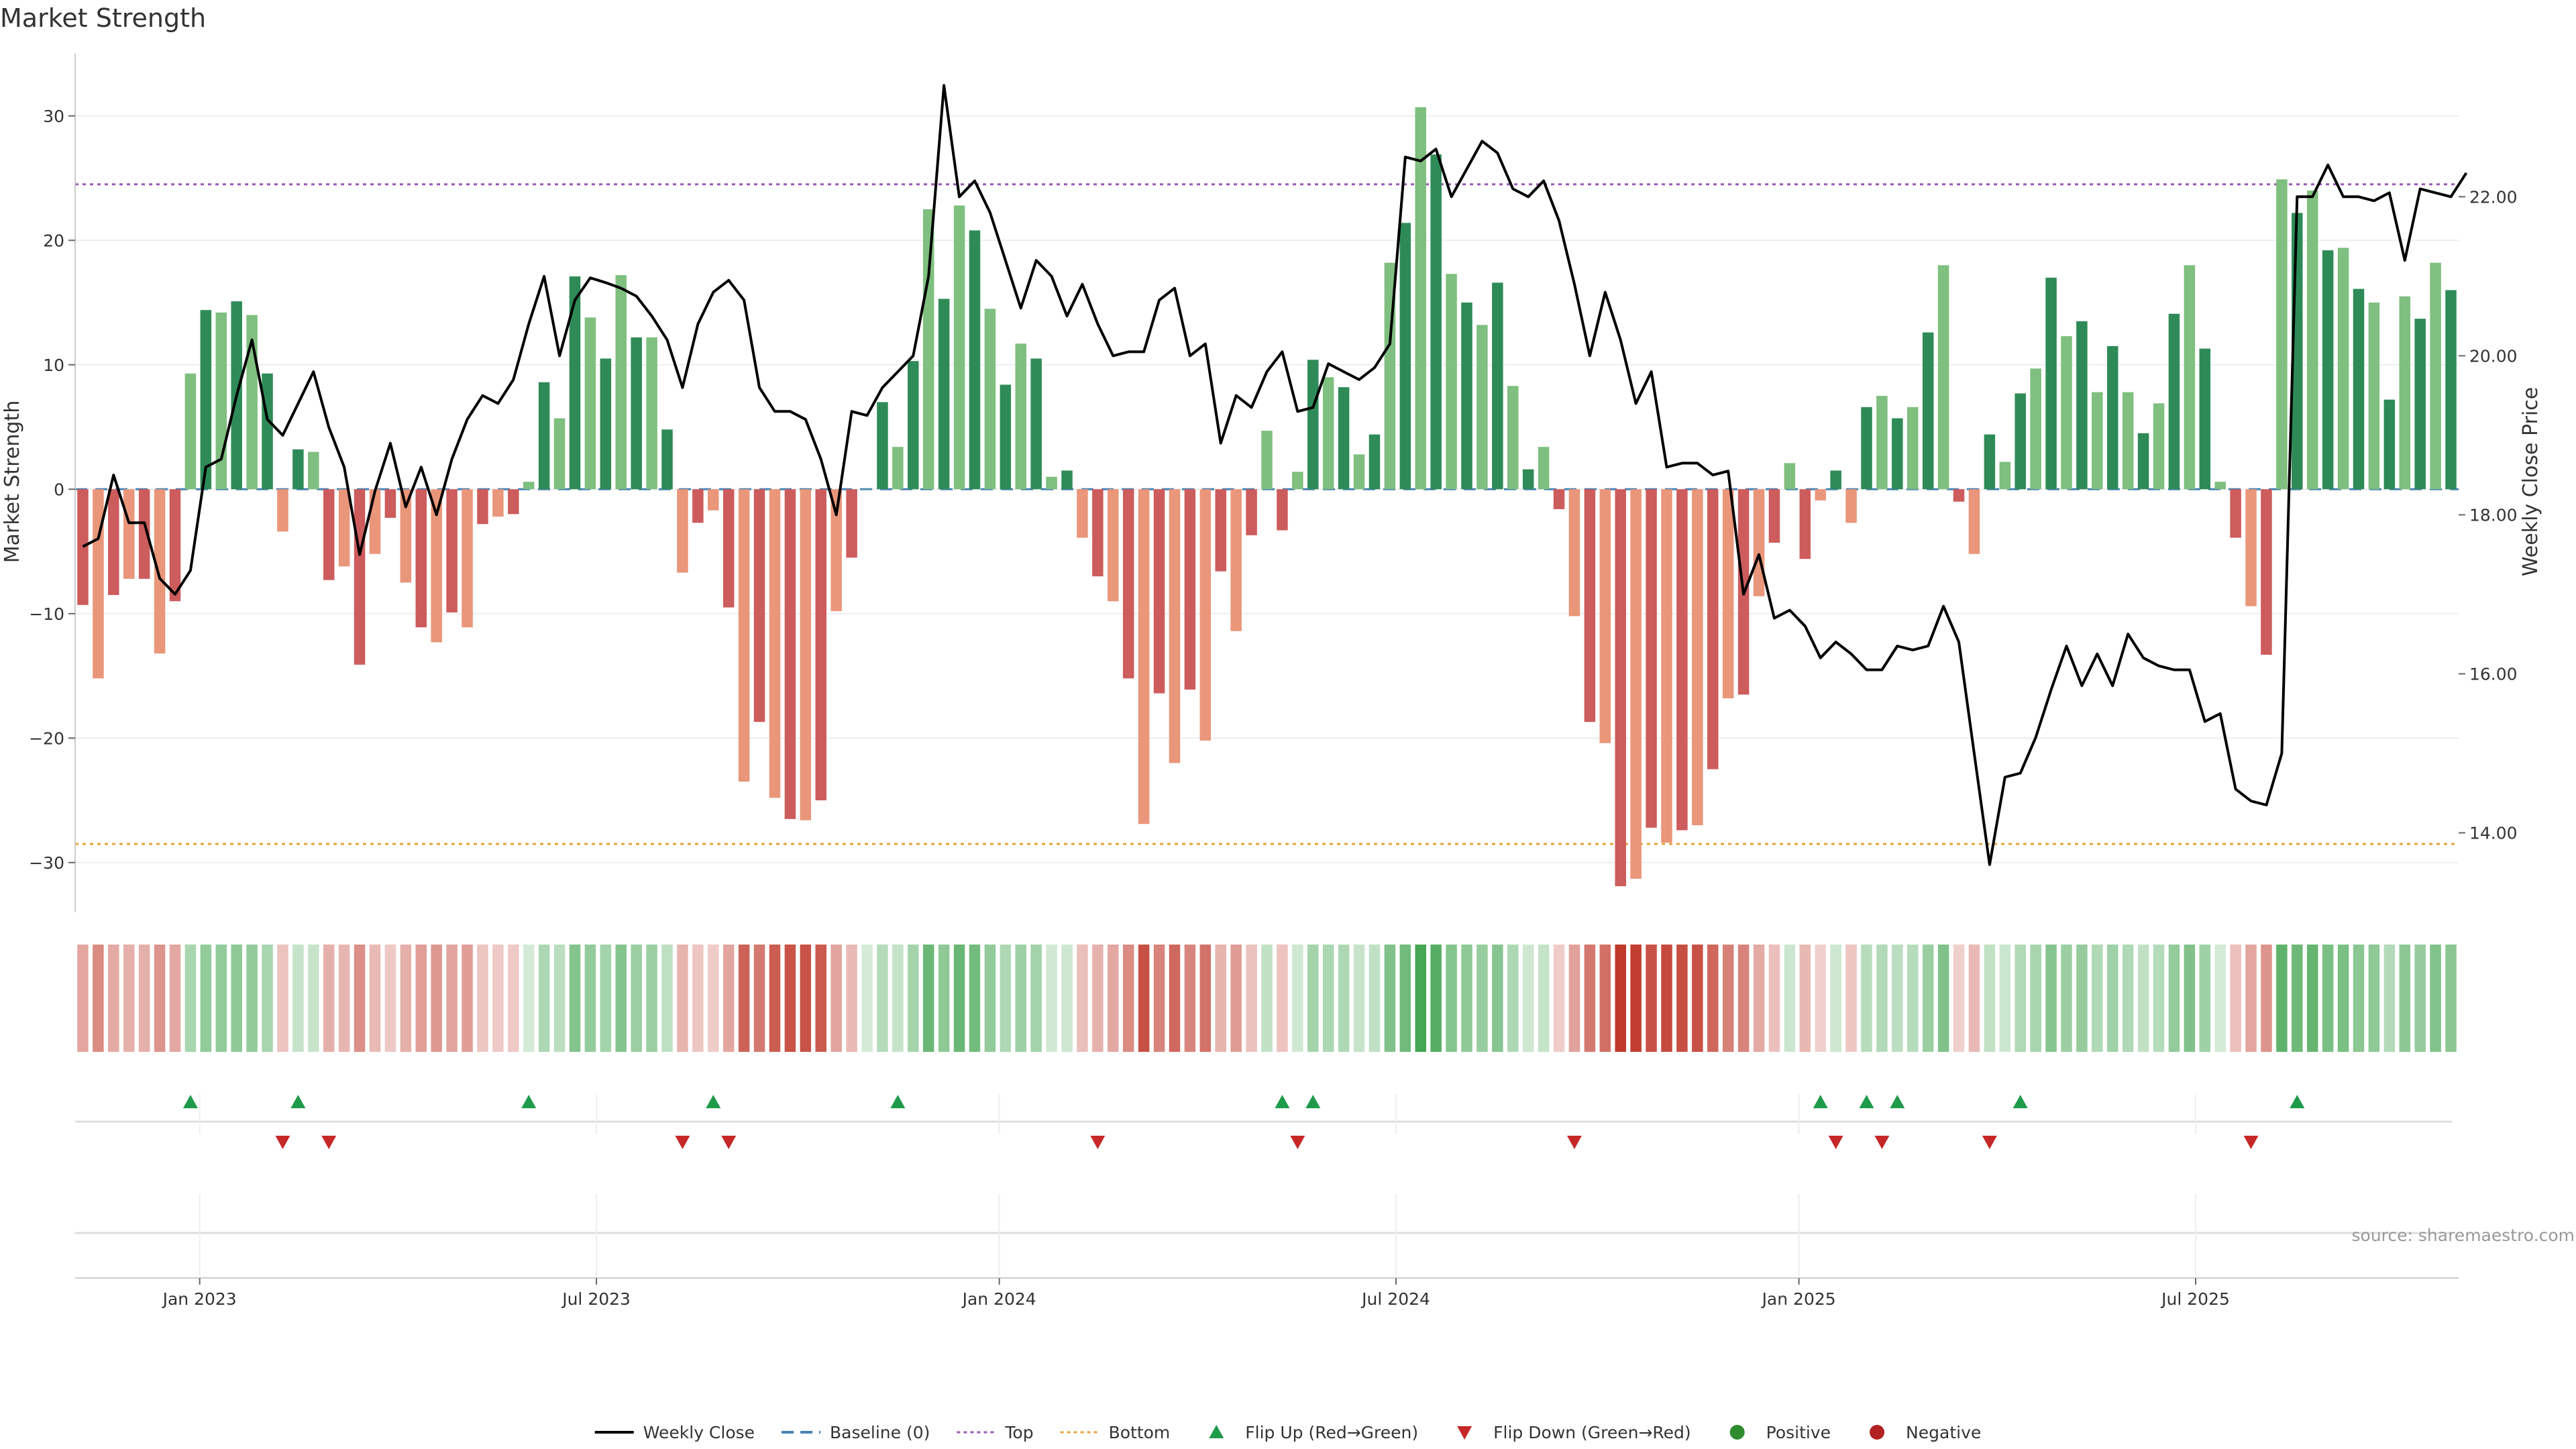 The height and width of the screenshot is (1449, 2576). What do you see at coordinates (2463, 1235) in the screenshot?
I see `source-note: source: sharemaestro.com` at bounding box center [2463, 1235].